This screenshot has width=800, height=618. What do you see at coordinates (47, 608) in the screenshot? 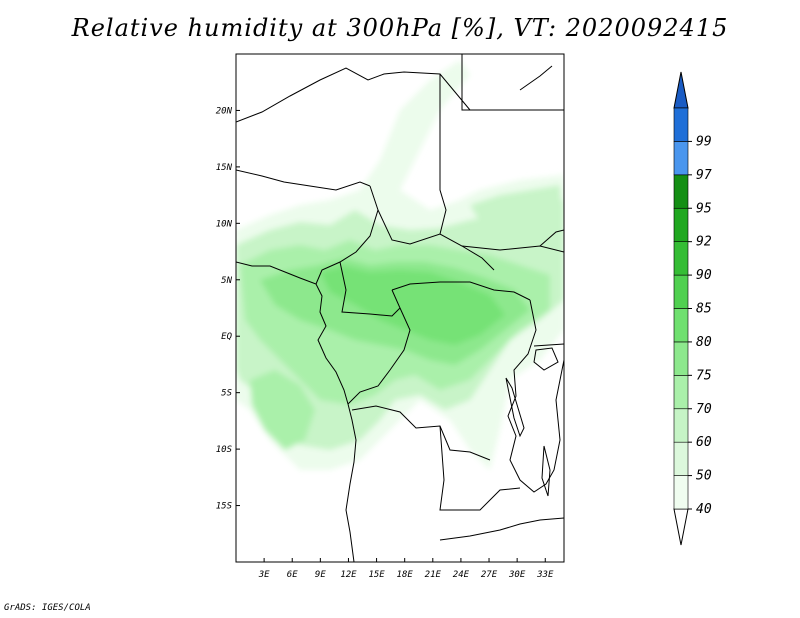
I see `credit-footer: GrADS: IGES/COLA` at bounding box center [47, 608].